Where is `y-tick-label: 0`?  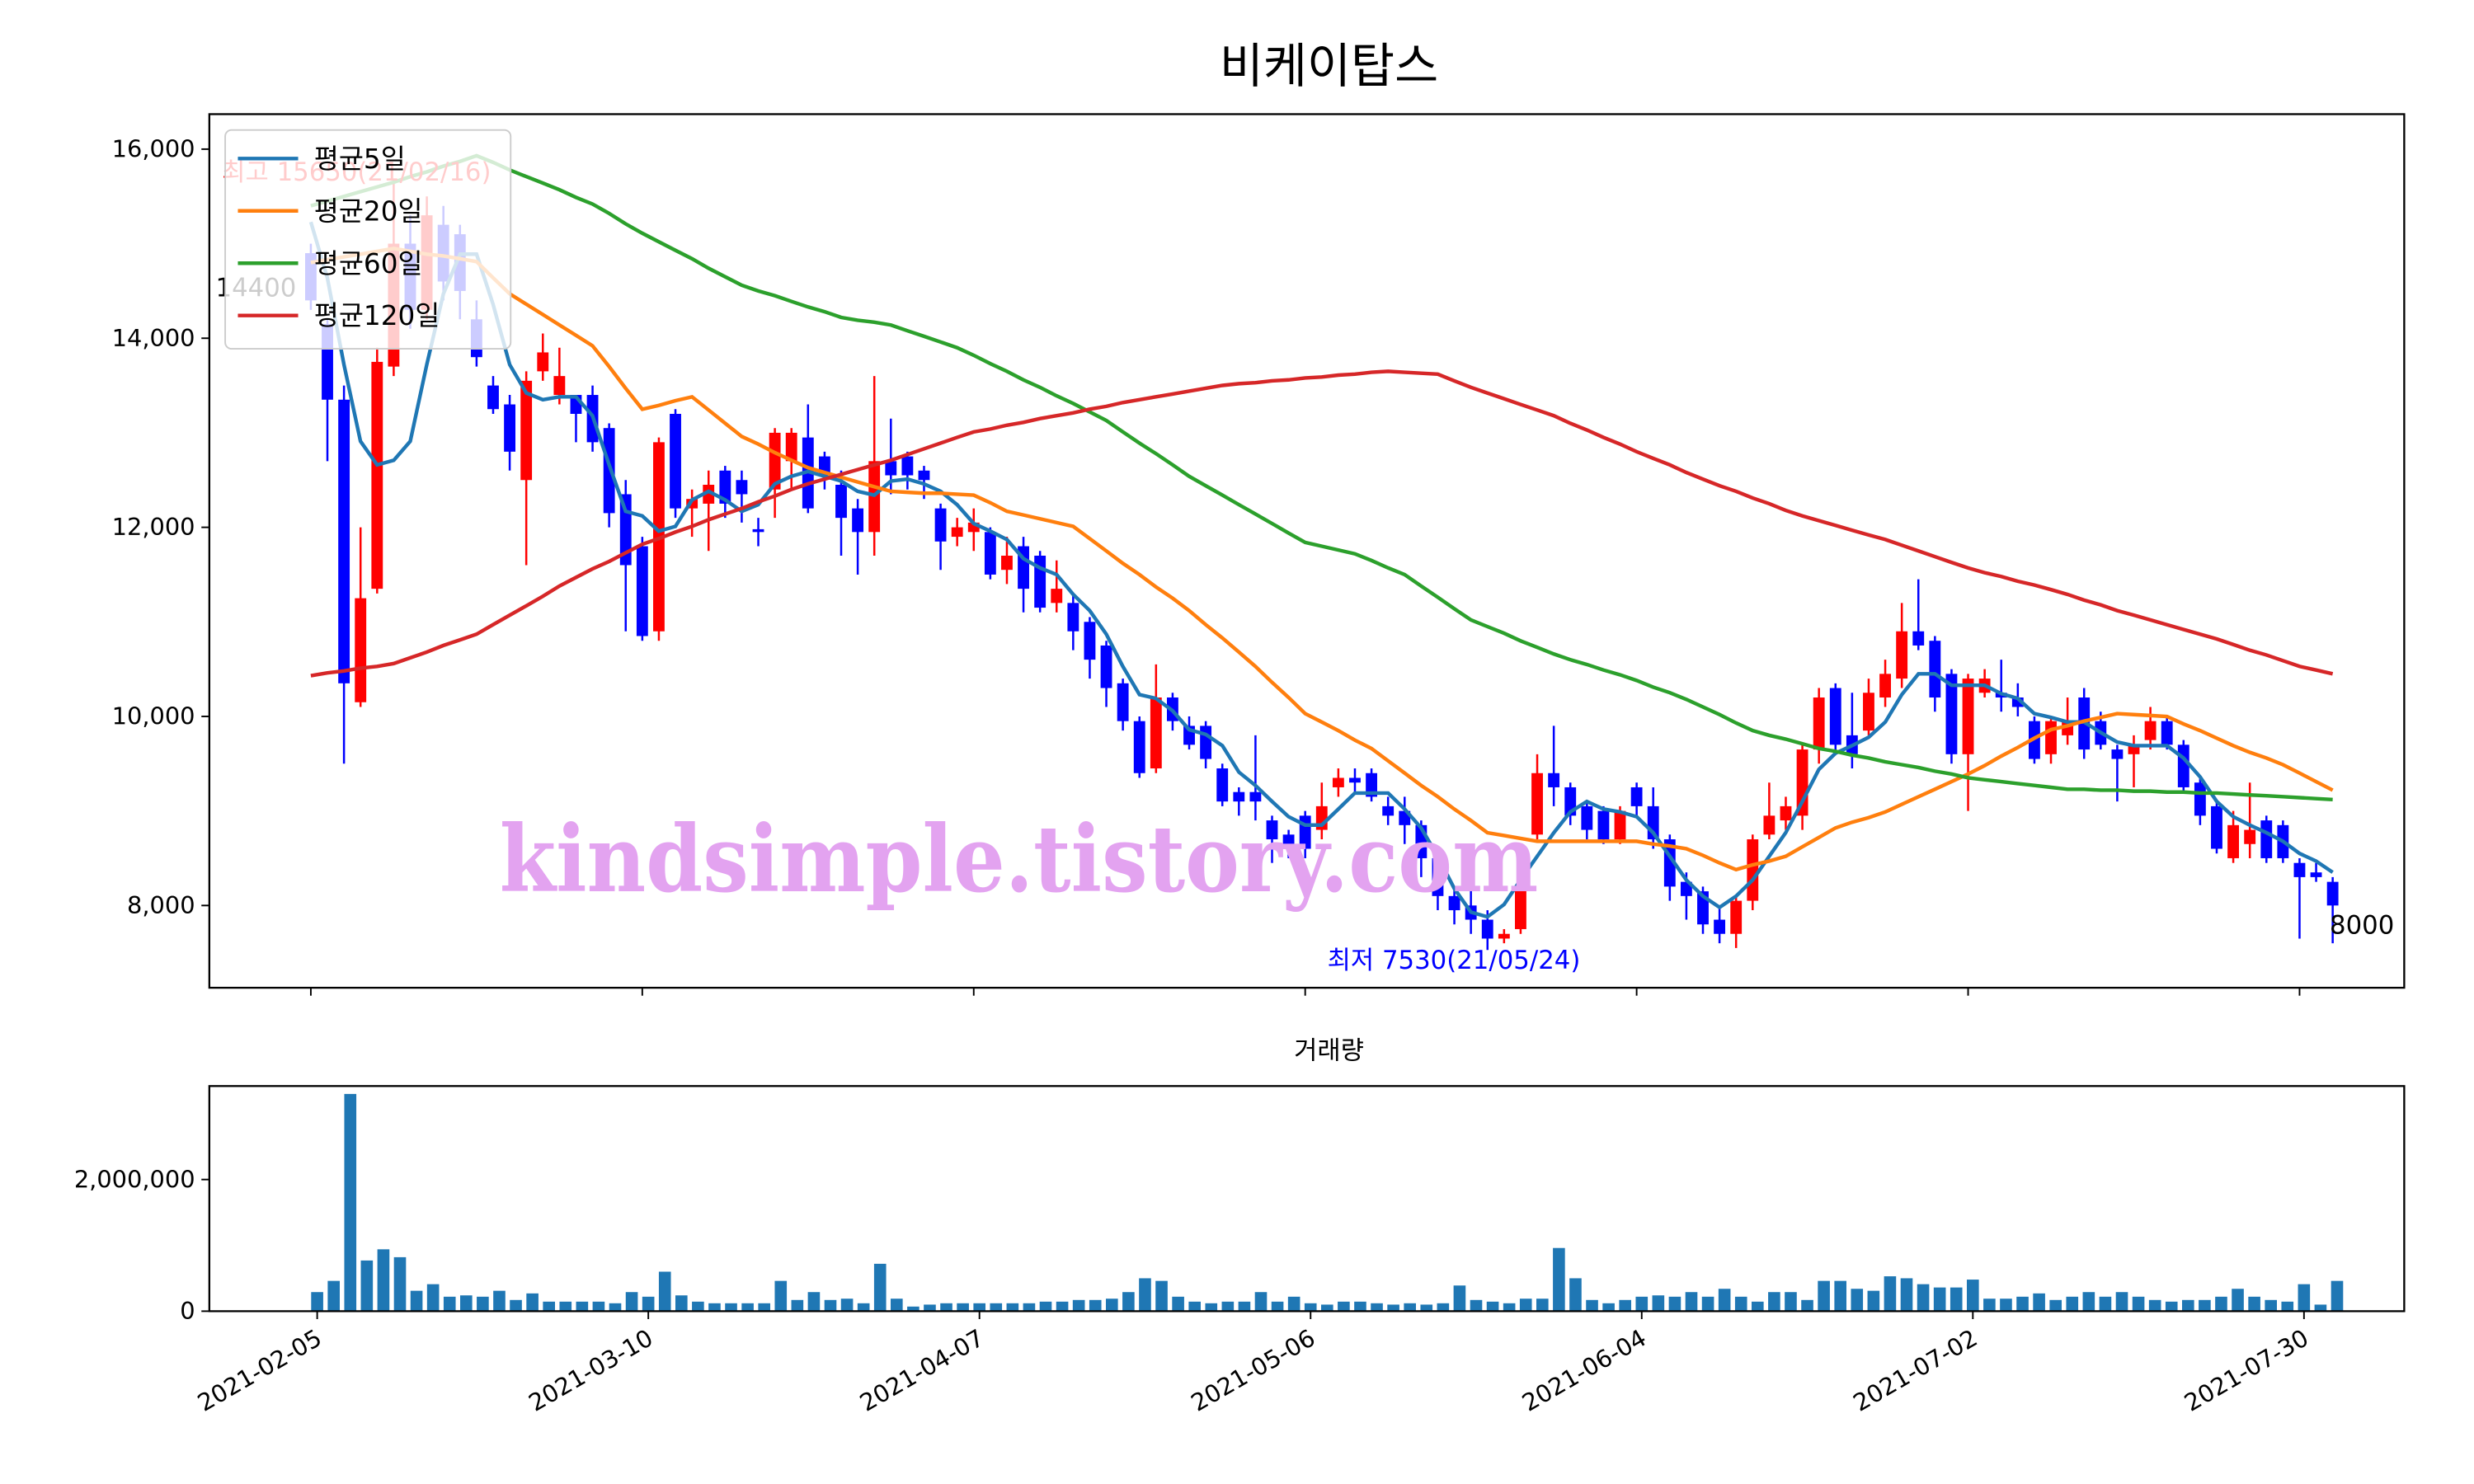
y-tick-label: 0 is located at coordinates (187, 1311).